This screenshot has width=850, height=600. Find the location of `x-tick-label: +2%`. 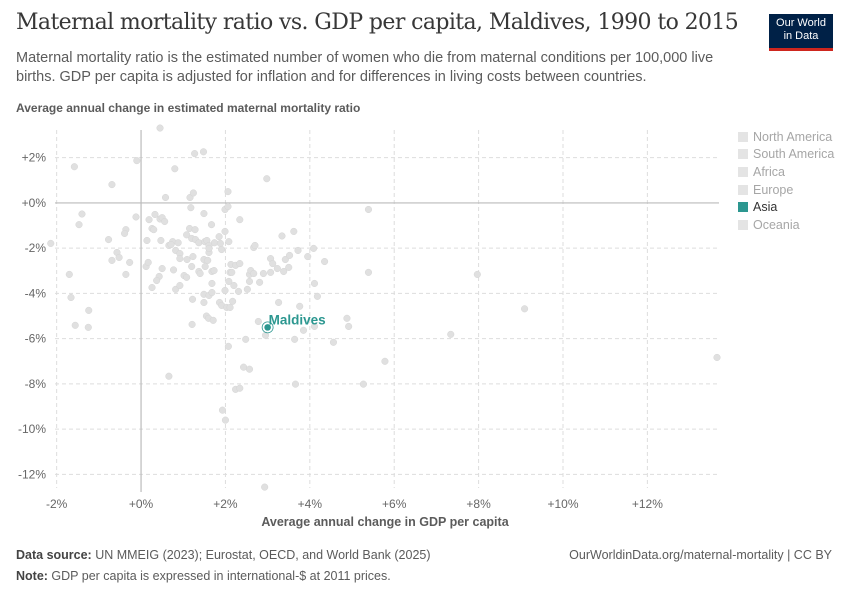

x-tick-label: +2% is located at coordinates (225, 504).